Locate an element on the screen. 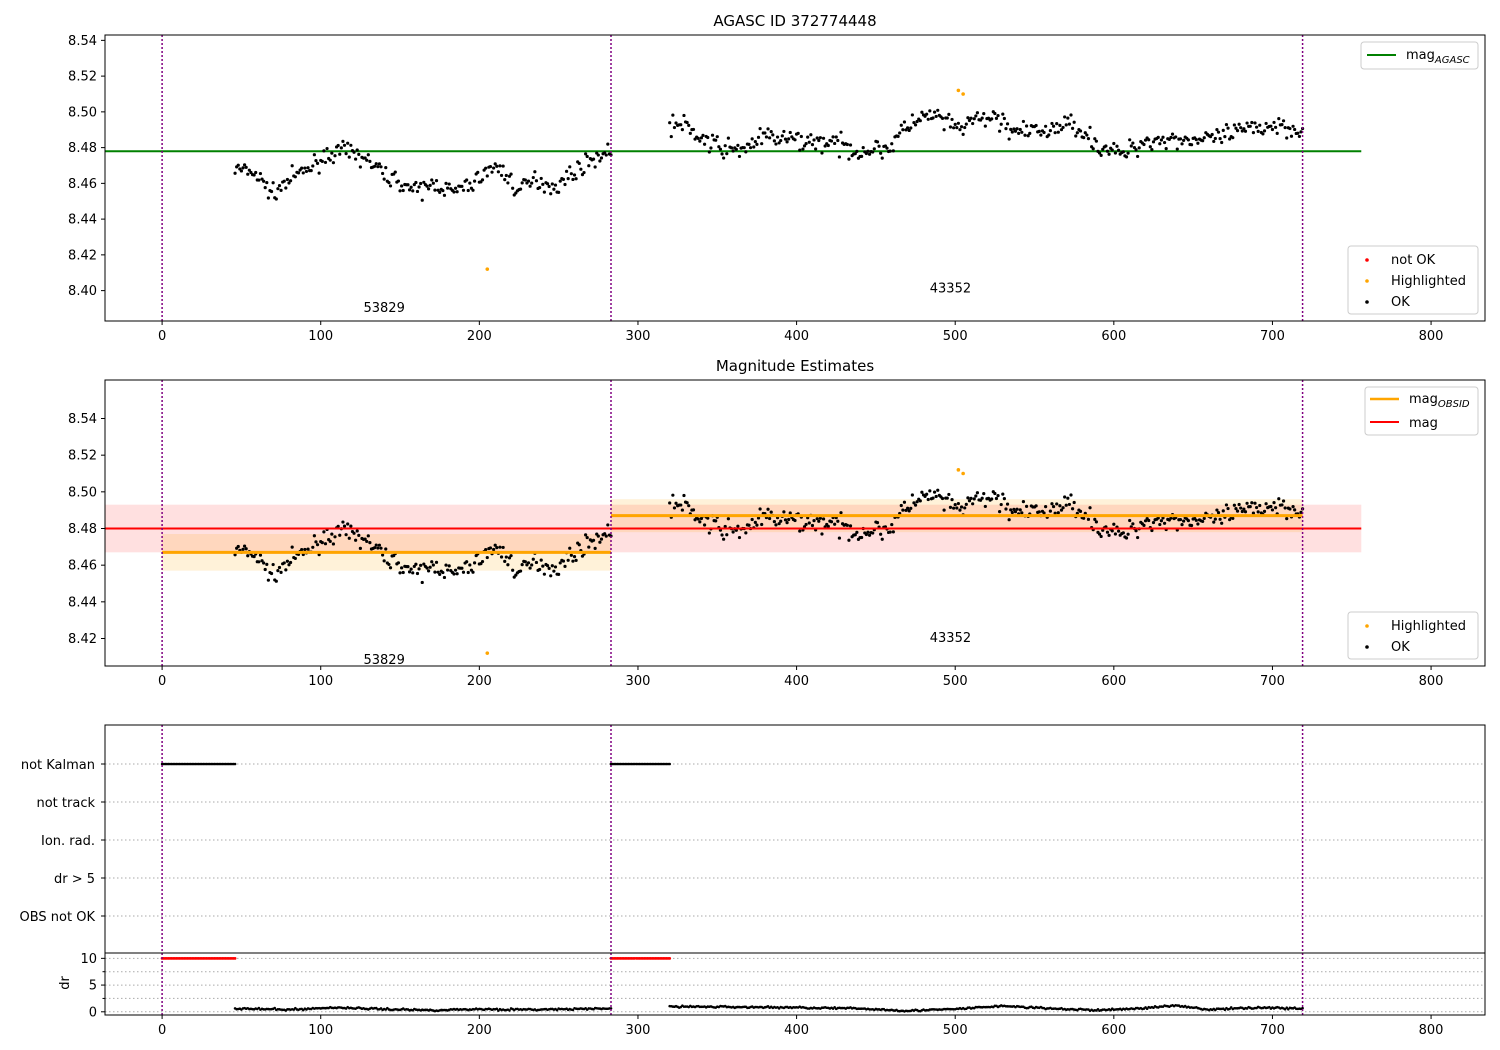 The image size is (1500, 1050). x-tick-label: 100 is located at coordinates (320, 1030).